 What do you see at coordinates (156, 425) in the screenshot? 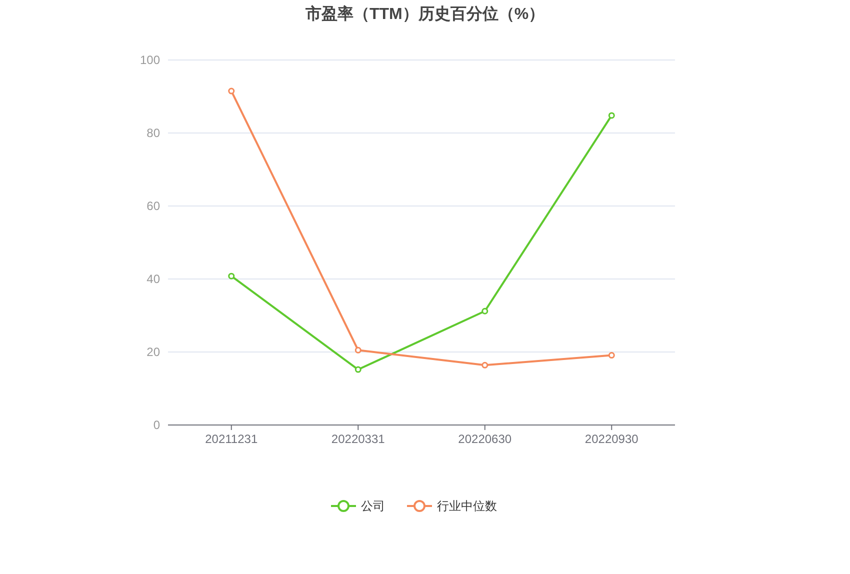
I see `y-tick-label: 0` at bounding box center [156, 425].